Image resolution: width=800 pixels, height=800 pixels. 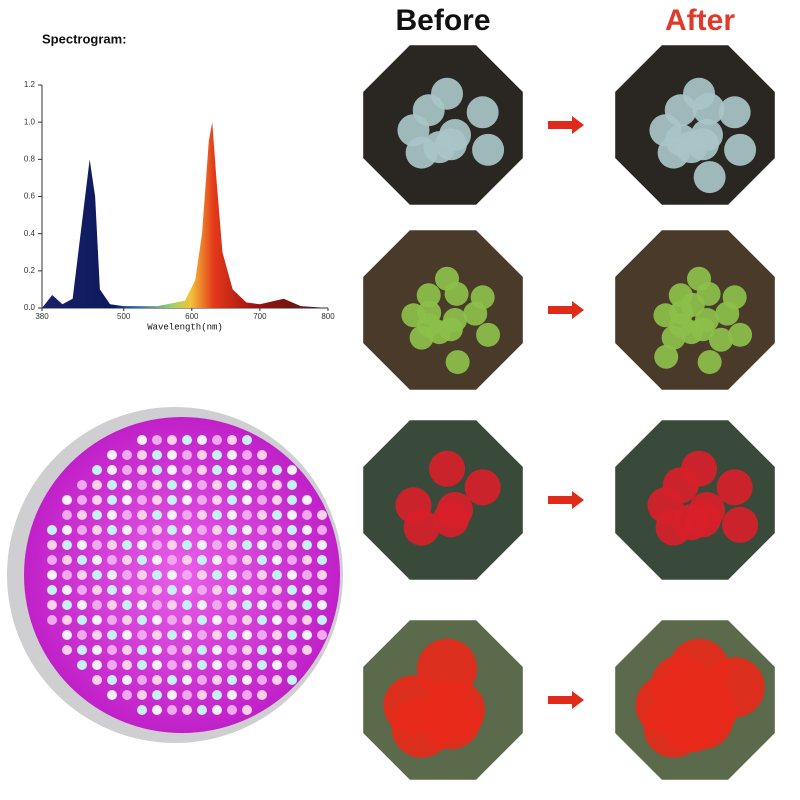 I want to click on after-label: After, so click(x=700, y=20).